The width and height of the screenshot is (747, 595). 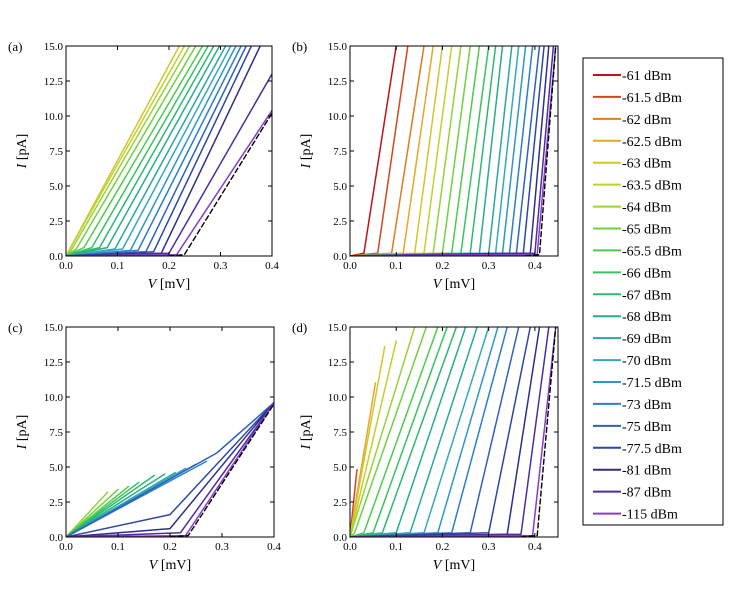 What do you see at coordinates (647, 361) in the screenshot?
I see `legend-entry: -70 dBm` at bounding box center [647, 361].